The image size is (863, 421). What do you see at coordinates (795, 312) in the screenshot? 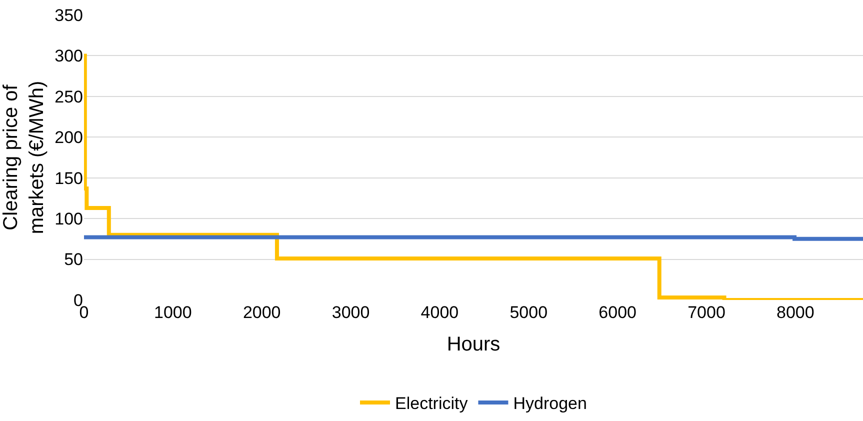
I see `x-tick-label: 8000` at bounding box center [795, 312].